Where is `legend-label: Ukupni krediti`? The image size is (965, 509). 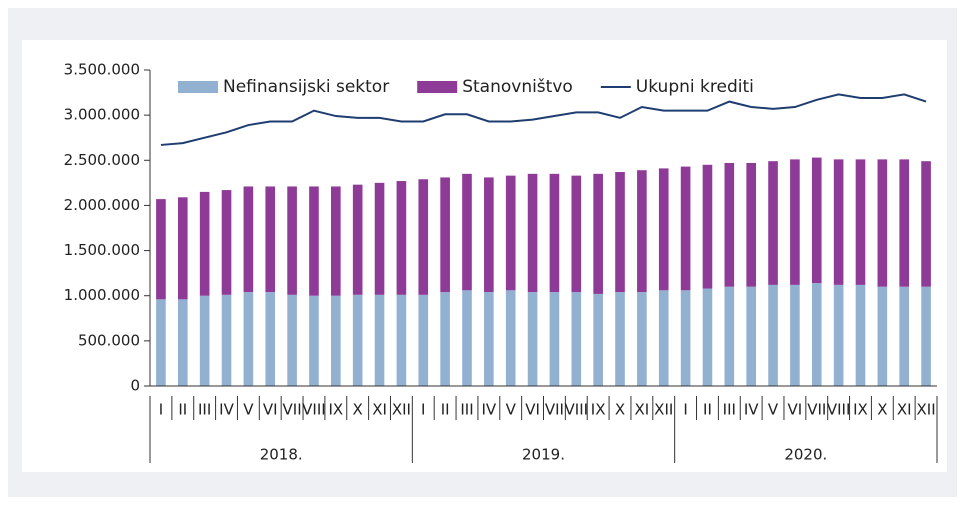 legend-label: Ukupni krediti is located at coordinates (695, 87).